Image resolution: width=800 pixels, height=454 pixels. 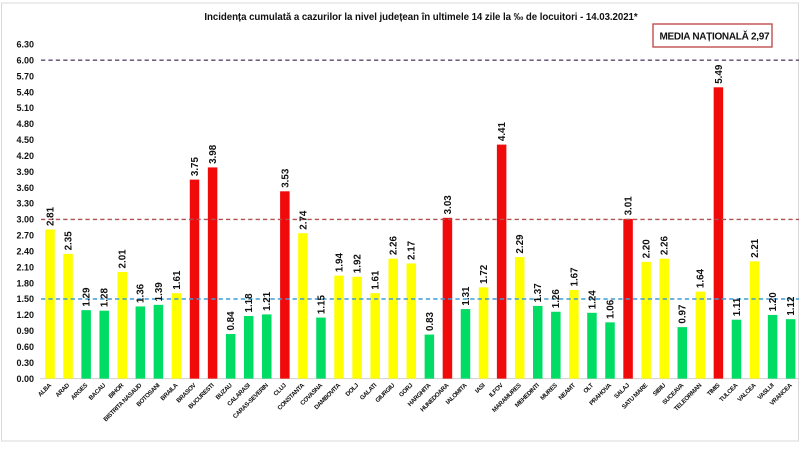 I want to click on svg-text: 3.03, so click(x=448, y=205).